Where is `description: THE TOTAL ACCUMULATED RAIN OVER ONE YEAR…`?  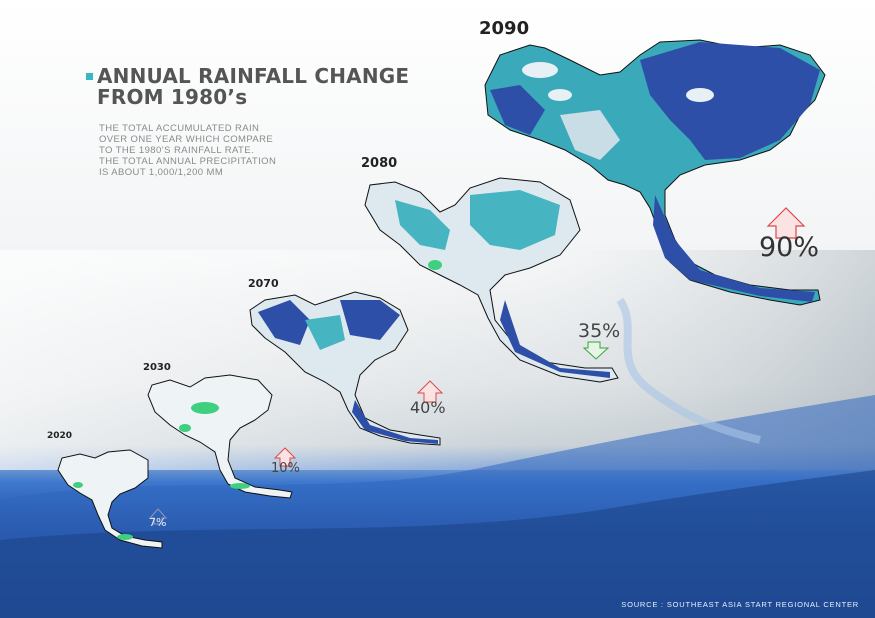 description: THE TOTAL ACCUMULATED RAIN OVER ONE YEAR… is located at coordinates (219, 150).